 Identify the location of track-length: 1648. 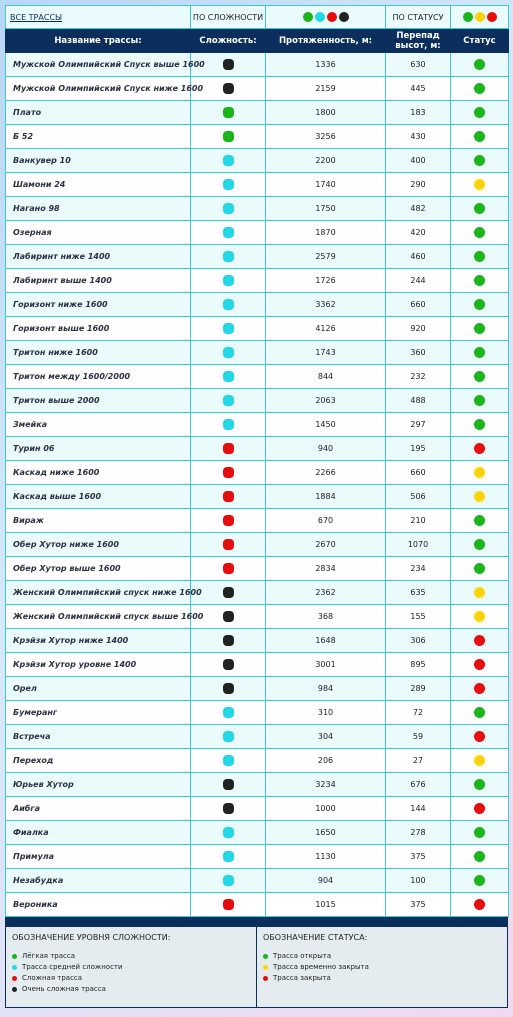
(325, 640).